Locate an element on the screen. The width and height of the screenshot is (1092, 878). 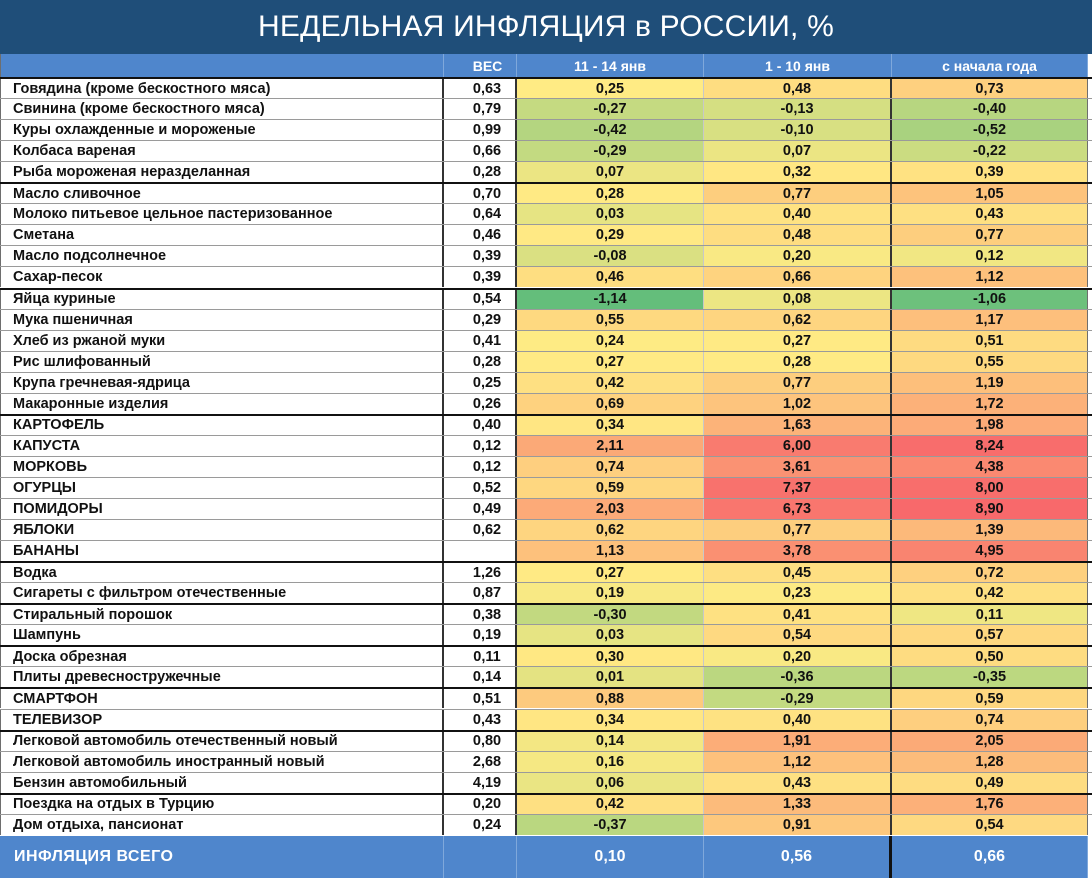
row-value-period-2: -0,10 is located at coordinates (798, 130).